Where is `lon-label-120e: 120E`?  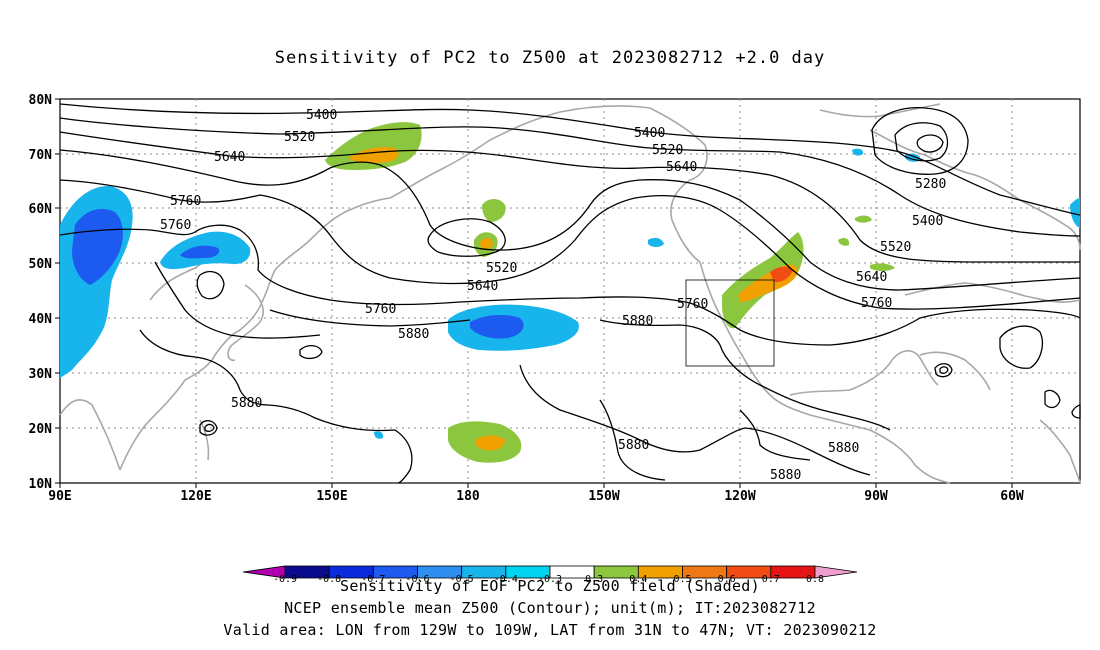
lon-label-120e: 120E is located at coordinates (195, 496).